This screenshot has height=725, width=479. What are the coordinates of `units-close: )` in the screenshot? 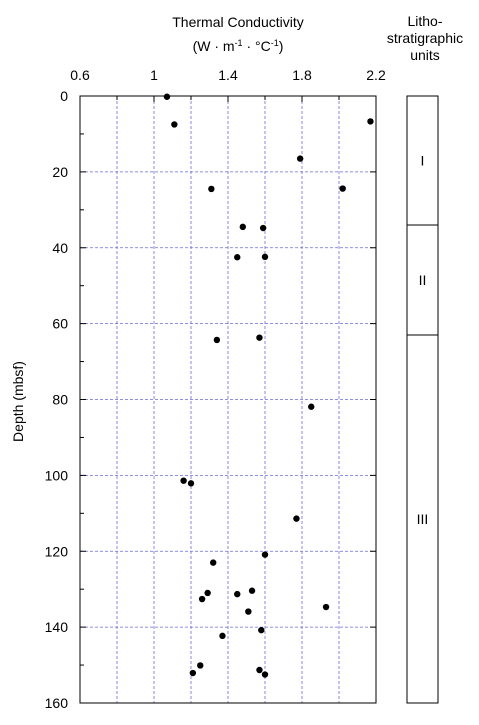 It's located at (281, 46).